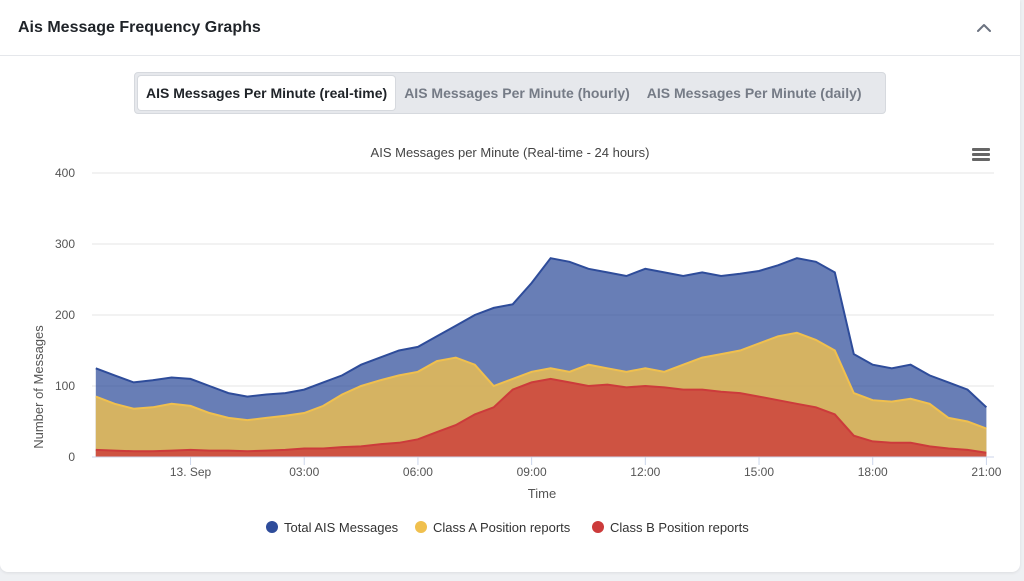 This screenshot has height=581, width=1024. Describe the element at coordinates (645, 472) in the screenshot. I see `x-tick-label: 12:00` at that location.